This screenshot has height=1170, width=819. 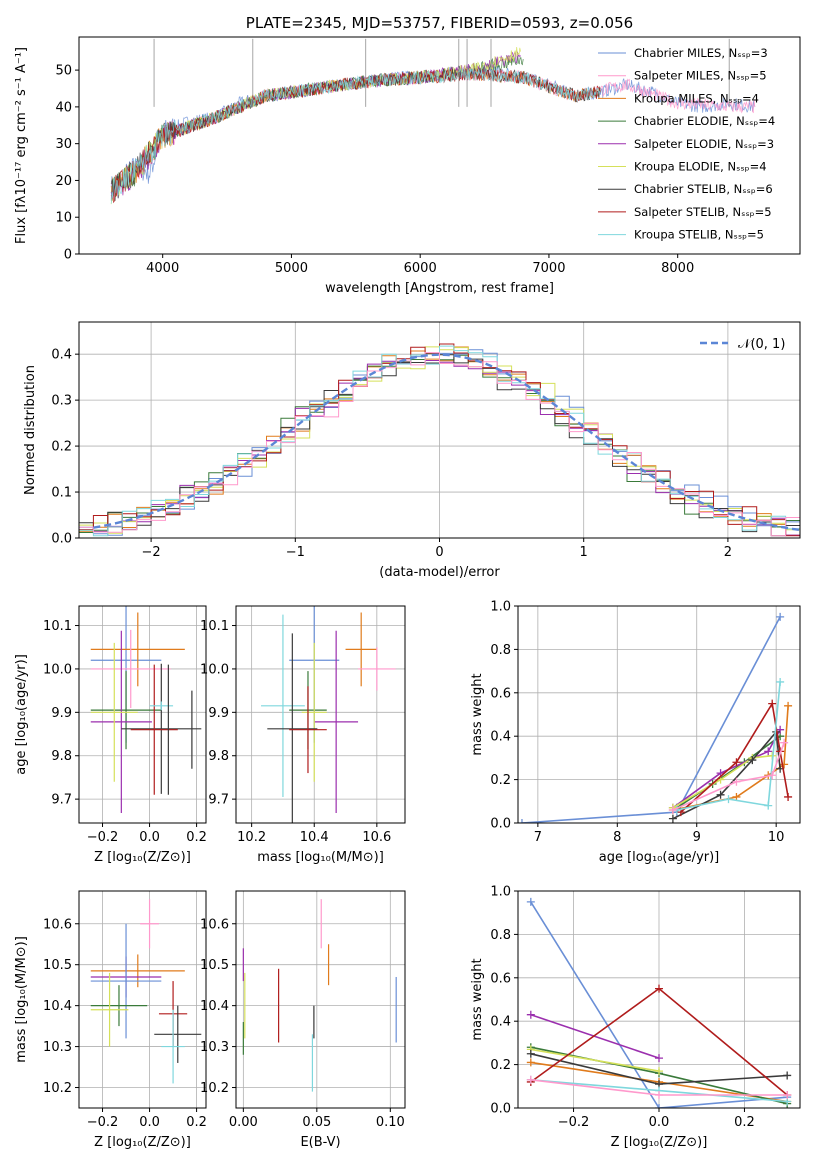 I want to click on y-axis-label: Normed distribution, so click(x=30, y=430).